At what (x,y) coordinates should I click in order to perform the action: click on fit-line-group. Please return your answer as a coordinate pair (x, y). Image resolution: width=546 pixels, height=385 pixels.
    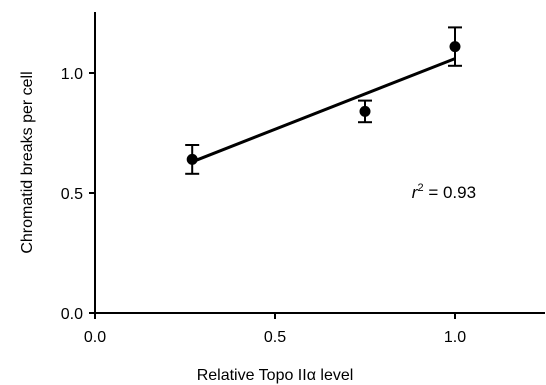
    Looking at the image, I should click on (323, 110).